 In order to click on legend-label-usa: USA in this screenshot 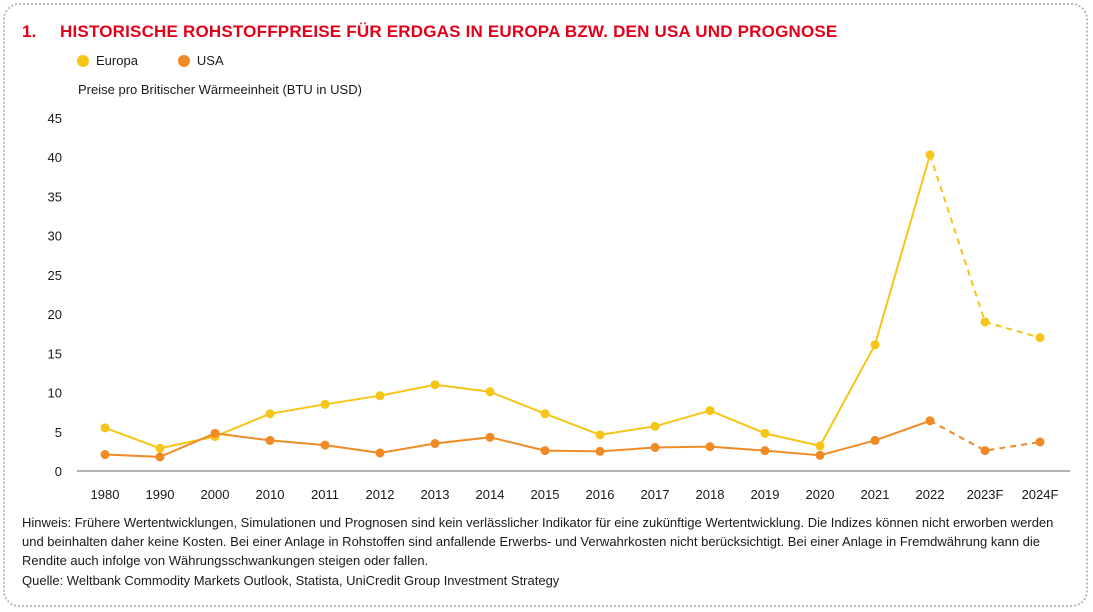, I will do `click(210, 60)`.